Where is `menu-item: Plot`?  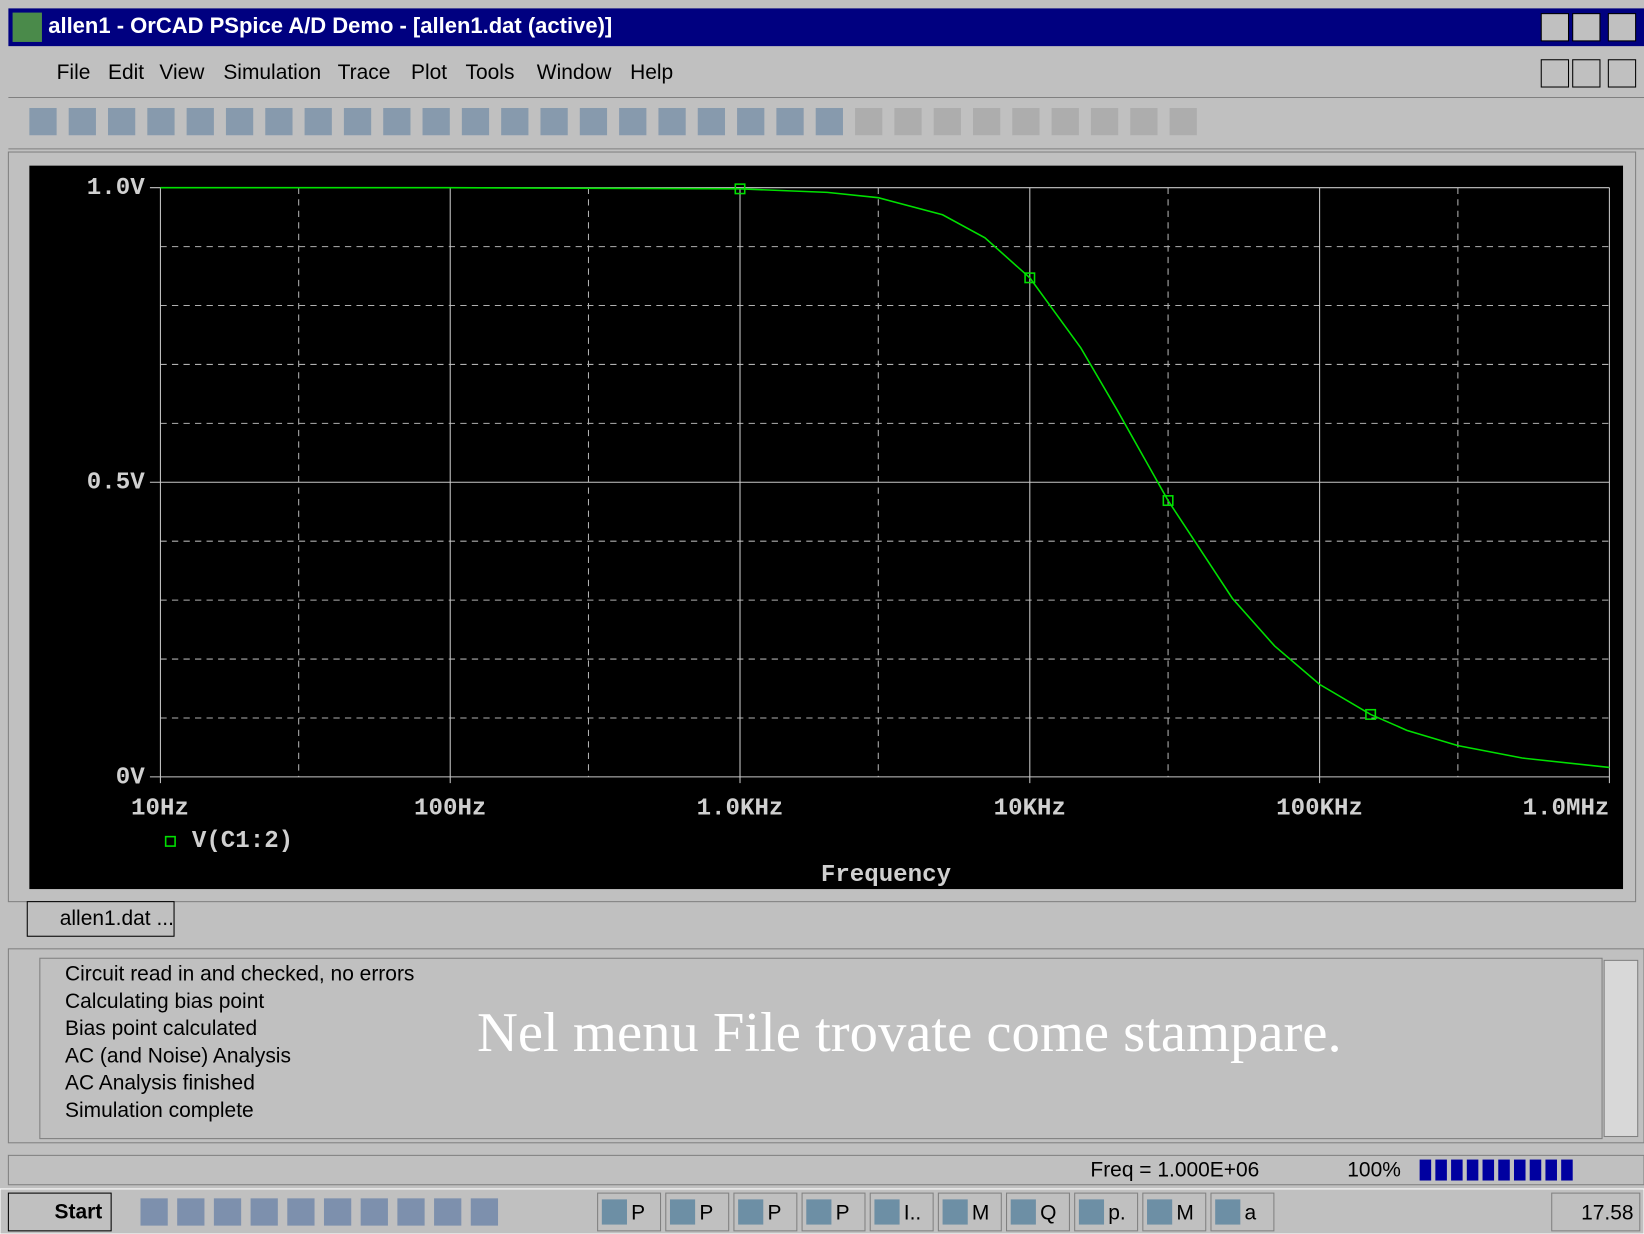
menu-item: Plot is located at coordinates (429, 72).